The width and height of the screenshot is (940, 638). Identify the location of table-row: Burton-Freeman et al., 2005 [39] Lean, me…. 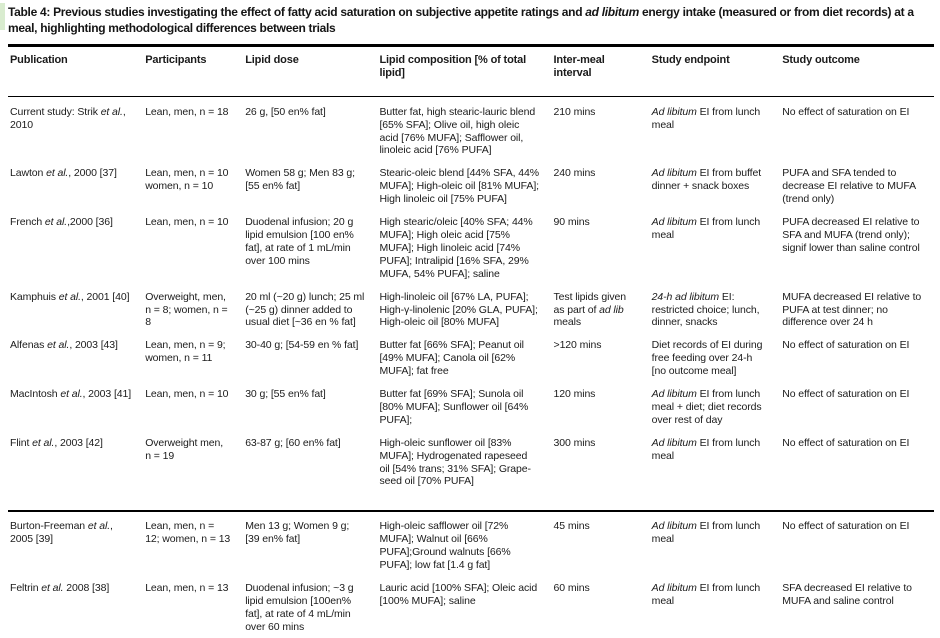
(471, 543).